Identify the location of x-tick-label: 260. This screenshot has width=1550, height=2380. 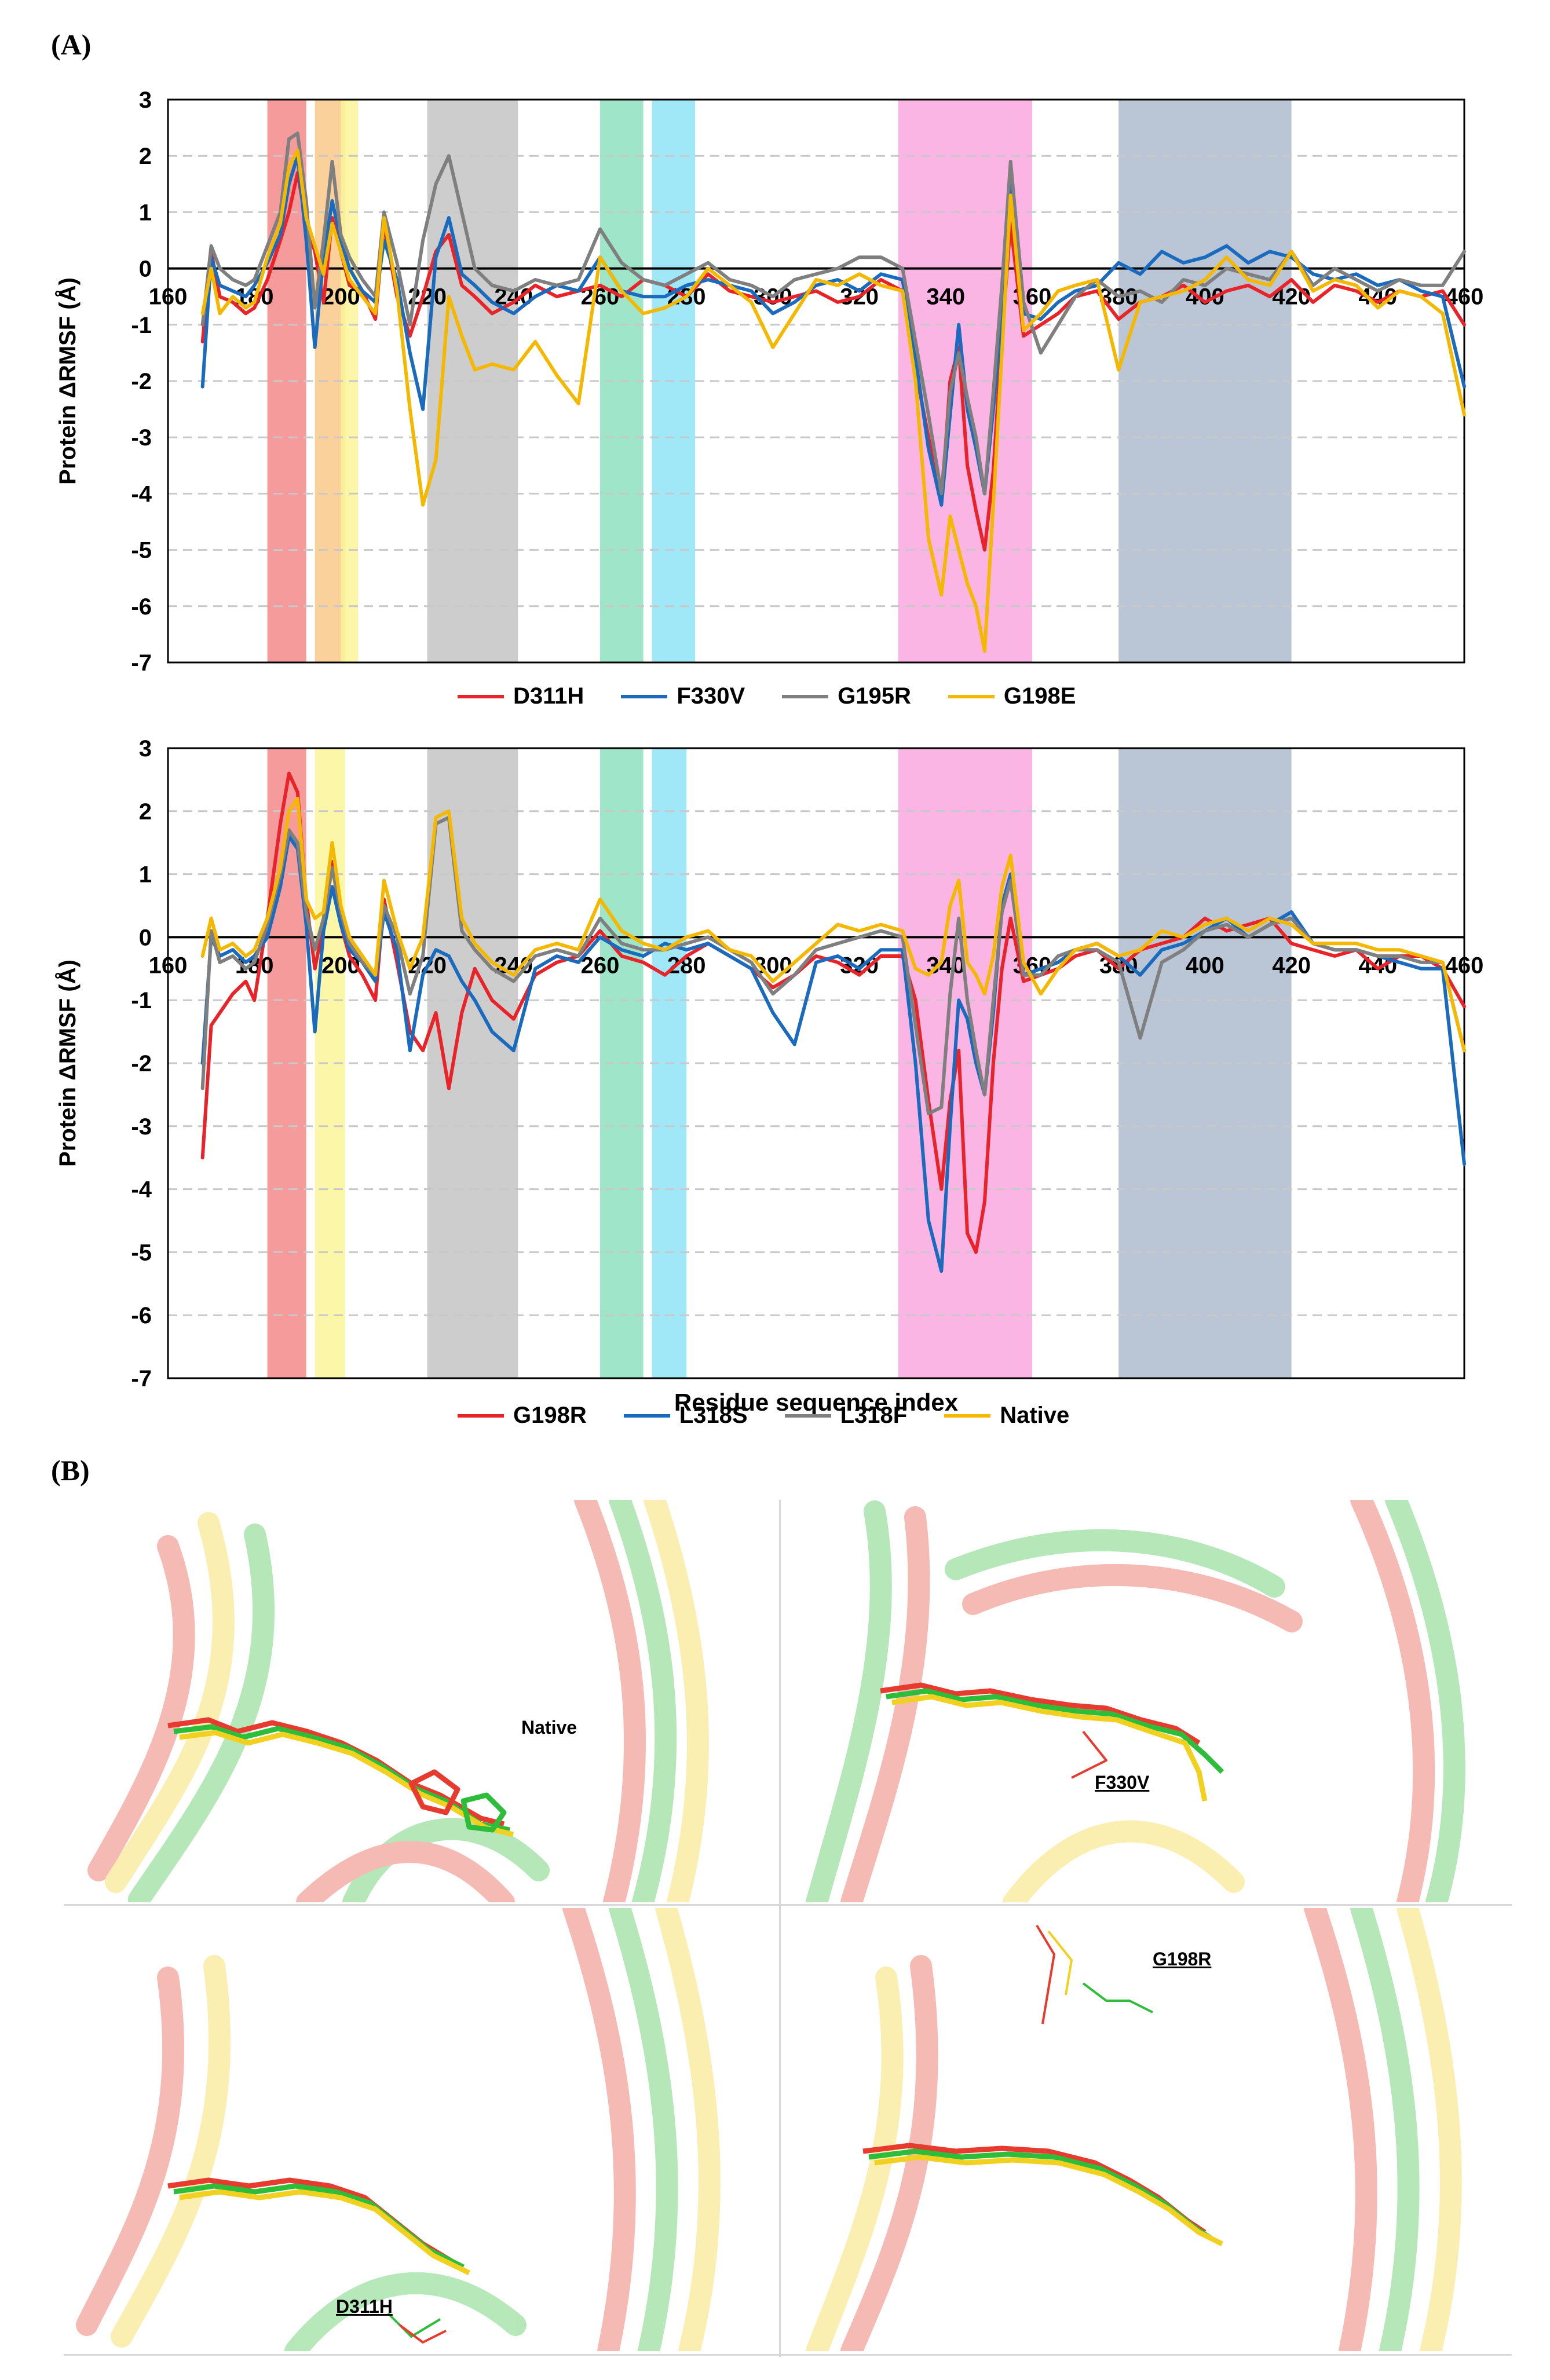
(600, 965).